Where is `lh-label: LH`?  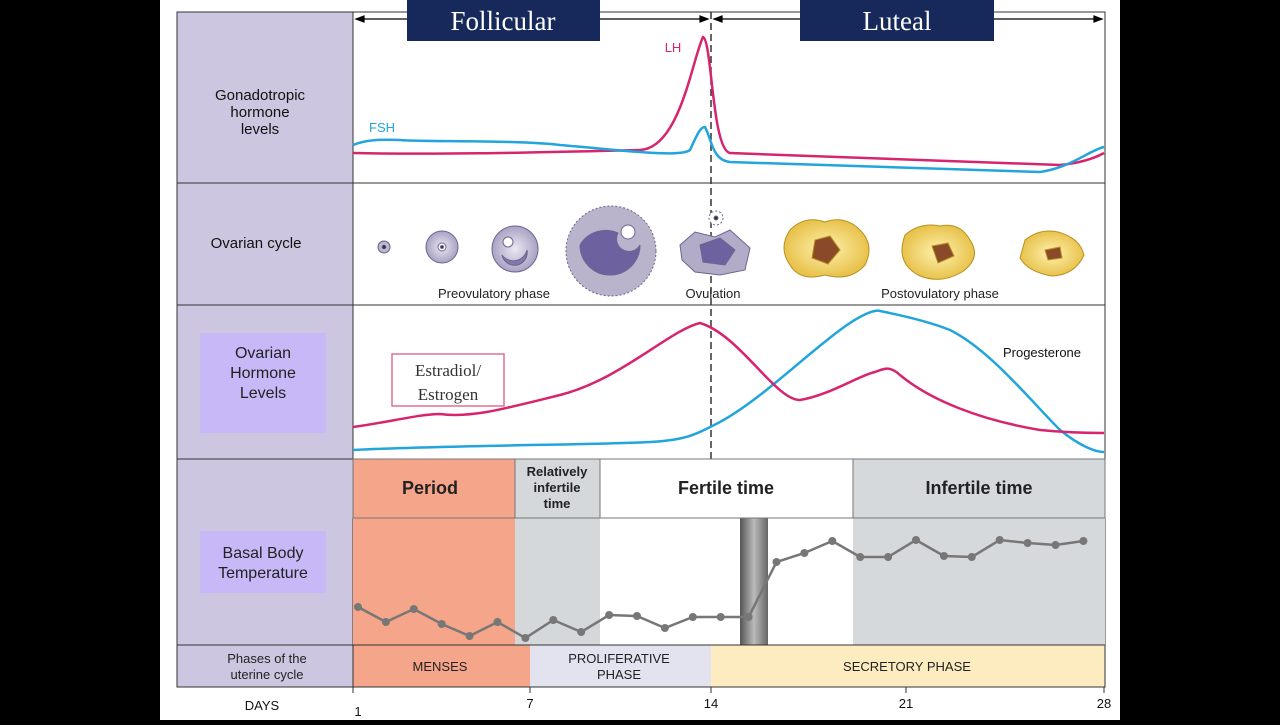
lh-label: LH is located at coordinates (673, 47).